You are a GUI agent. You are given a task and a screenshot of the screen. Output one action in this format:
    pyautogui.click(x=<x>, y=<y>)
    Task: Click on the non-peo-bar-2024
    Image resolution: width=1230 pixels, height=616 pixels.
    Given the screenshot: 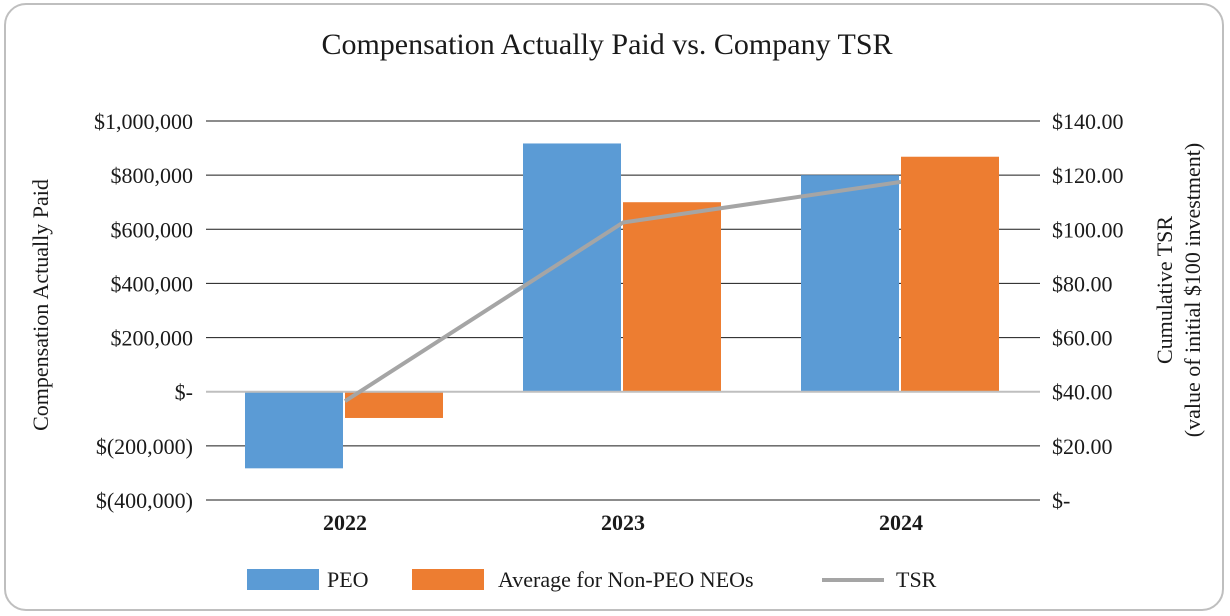 What is the action you would take?
    pyautogui.click(x=950, y=274)
    